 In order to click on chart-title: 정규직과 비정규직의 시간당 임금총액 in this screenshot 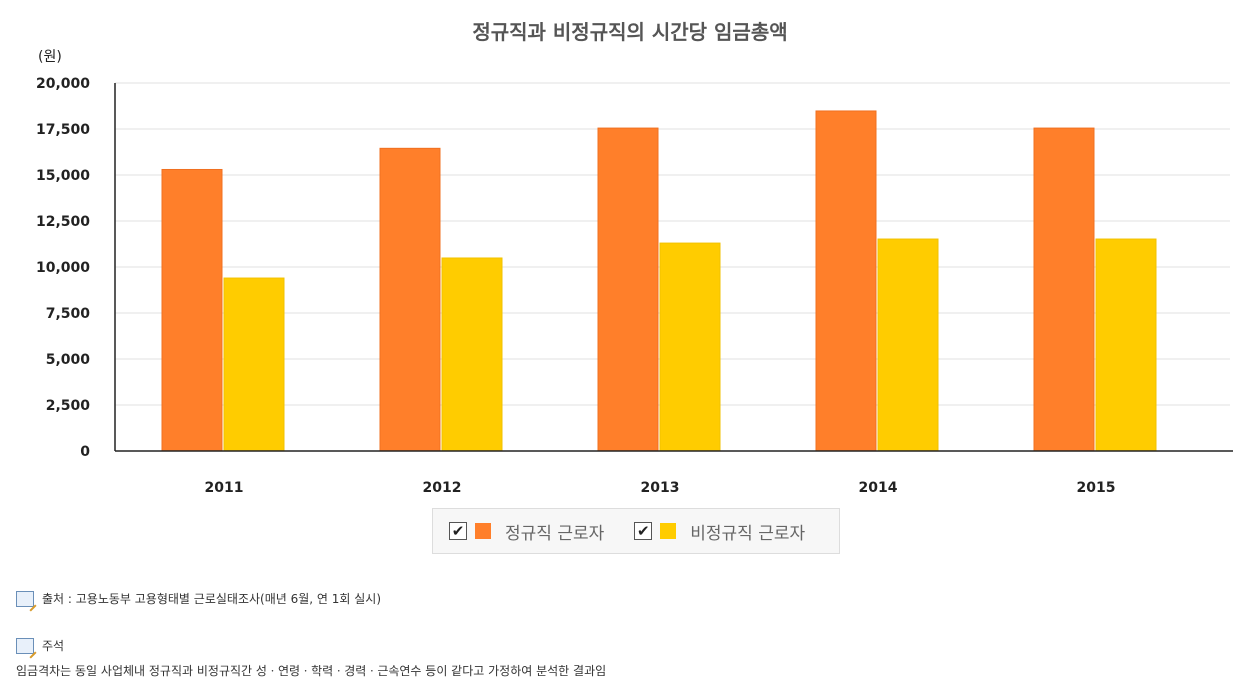, I will do `click(630, 32)`.